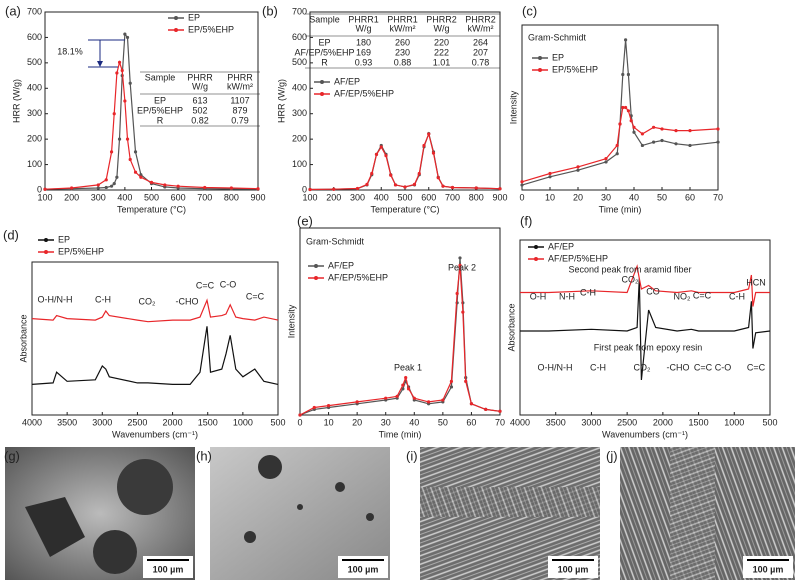 This screenshot has width=800, height=584. Describe the element at coordinates (357, 422) in the screenshot. I see `x-tick-label: 20` at that location.